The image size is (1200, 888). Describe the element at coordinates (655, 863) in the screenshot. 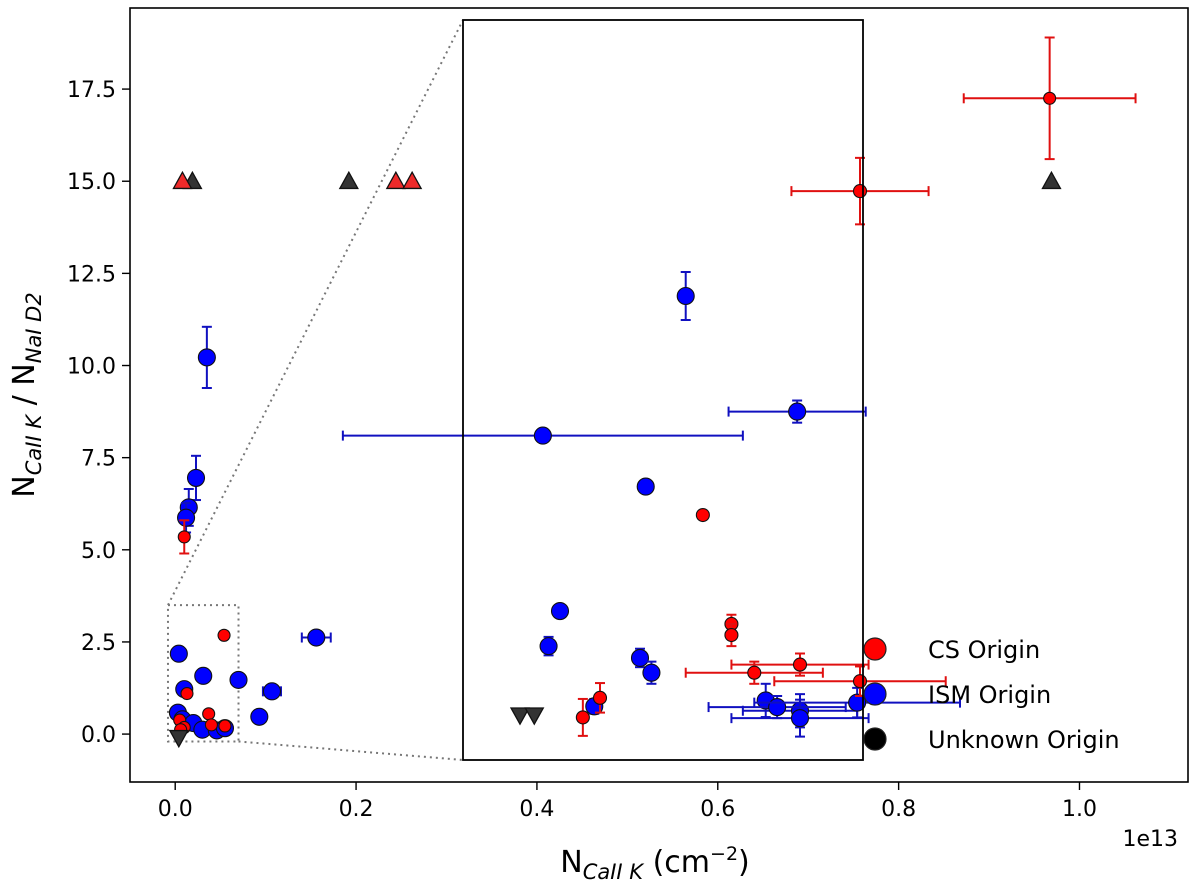

I see `x-axis-label: NCaII K (cm−2)` at that location.